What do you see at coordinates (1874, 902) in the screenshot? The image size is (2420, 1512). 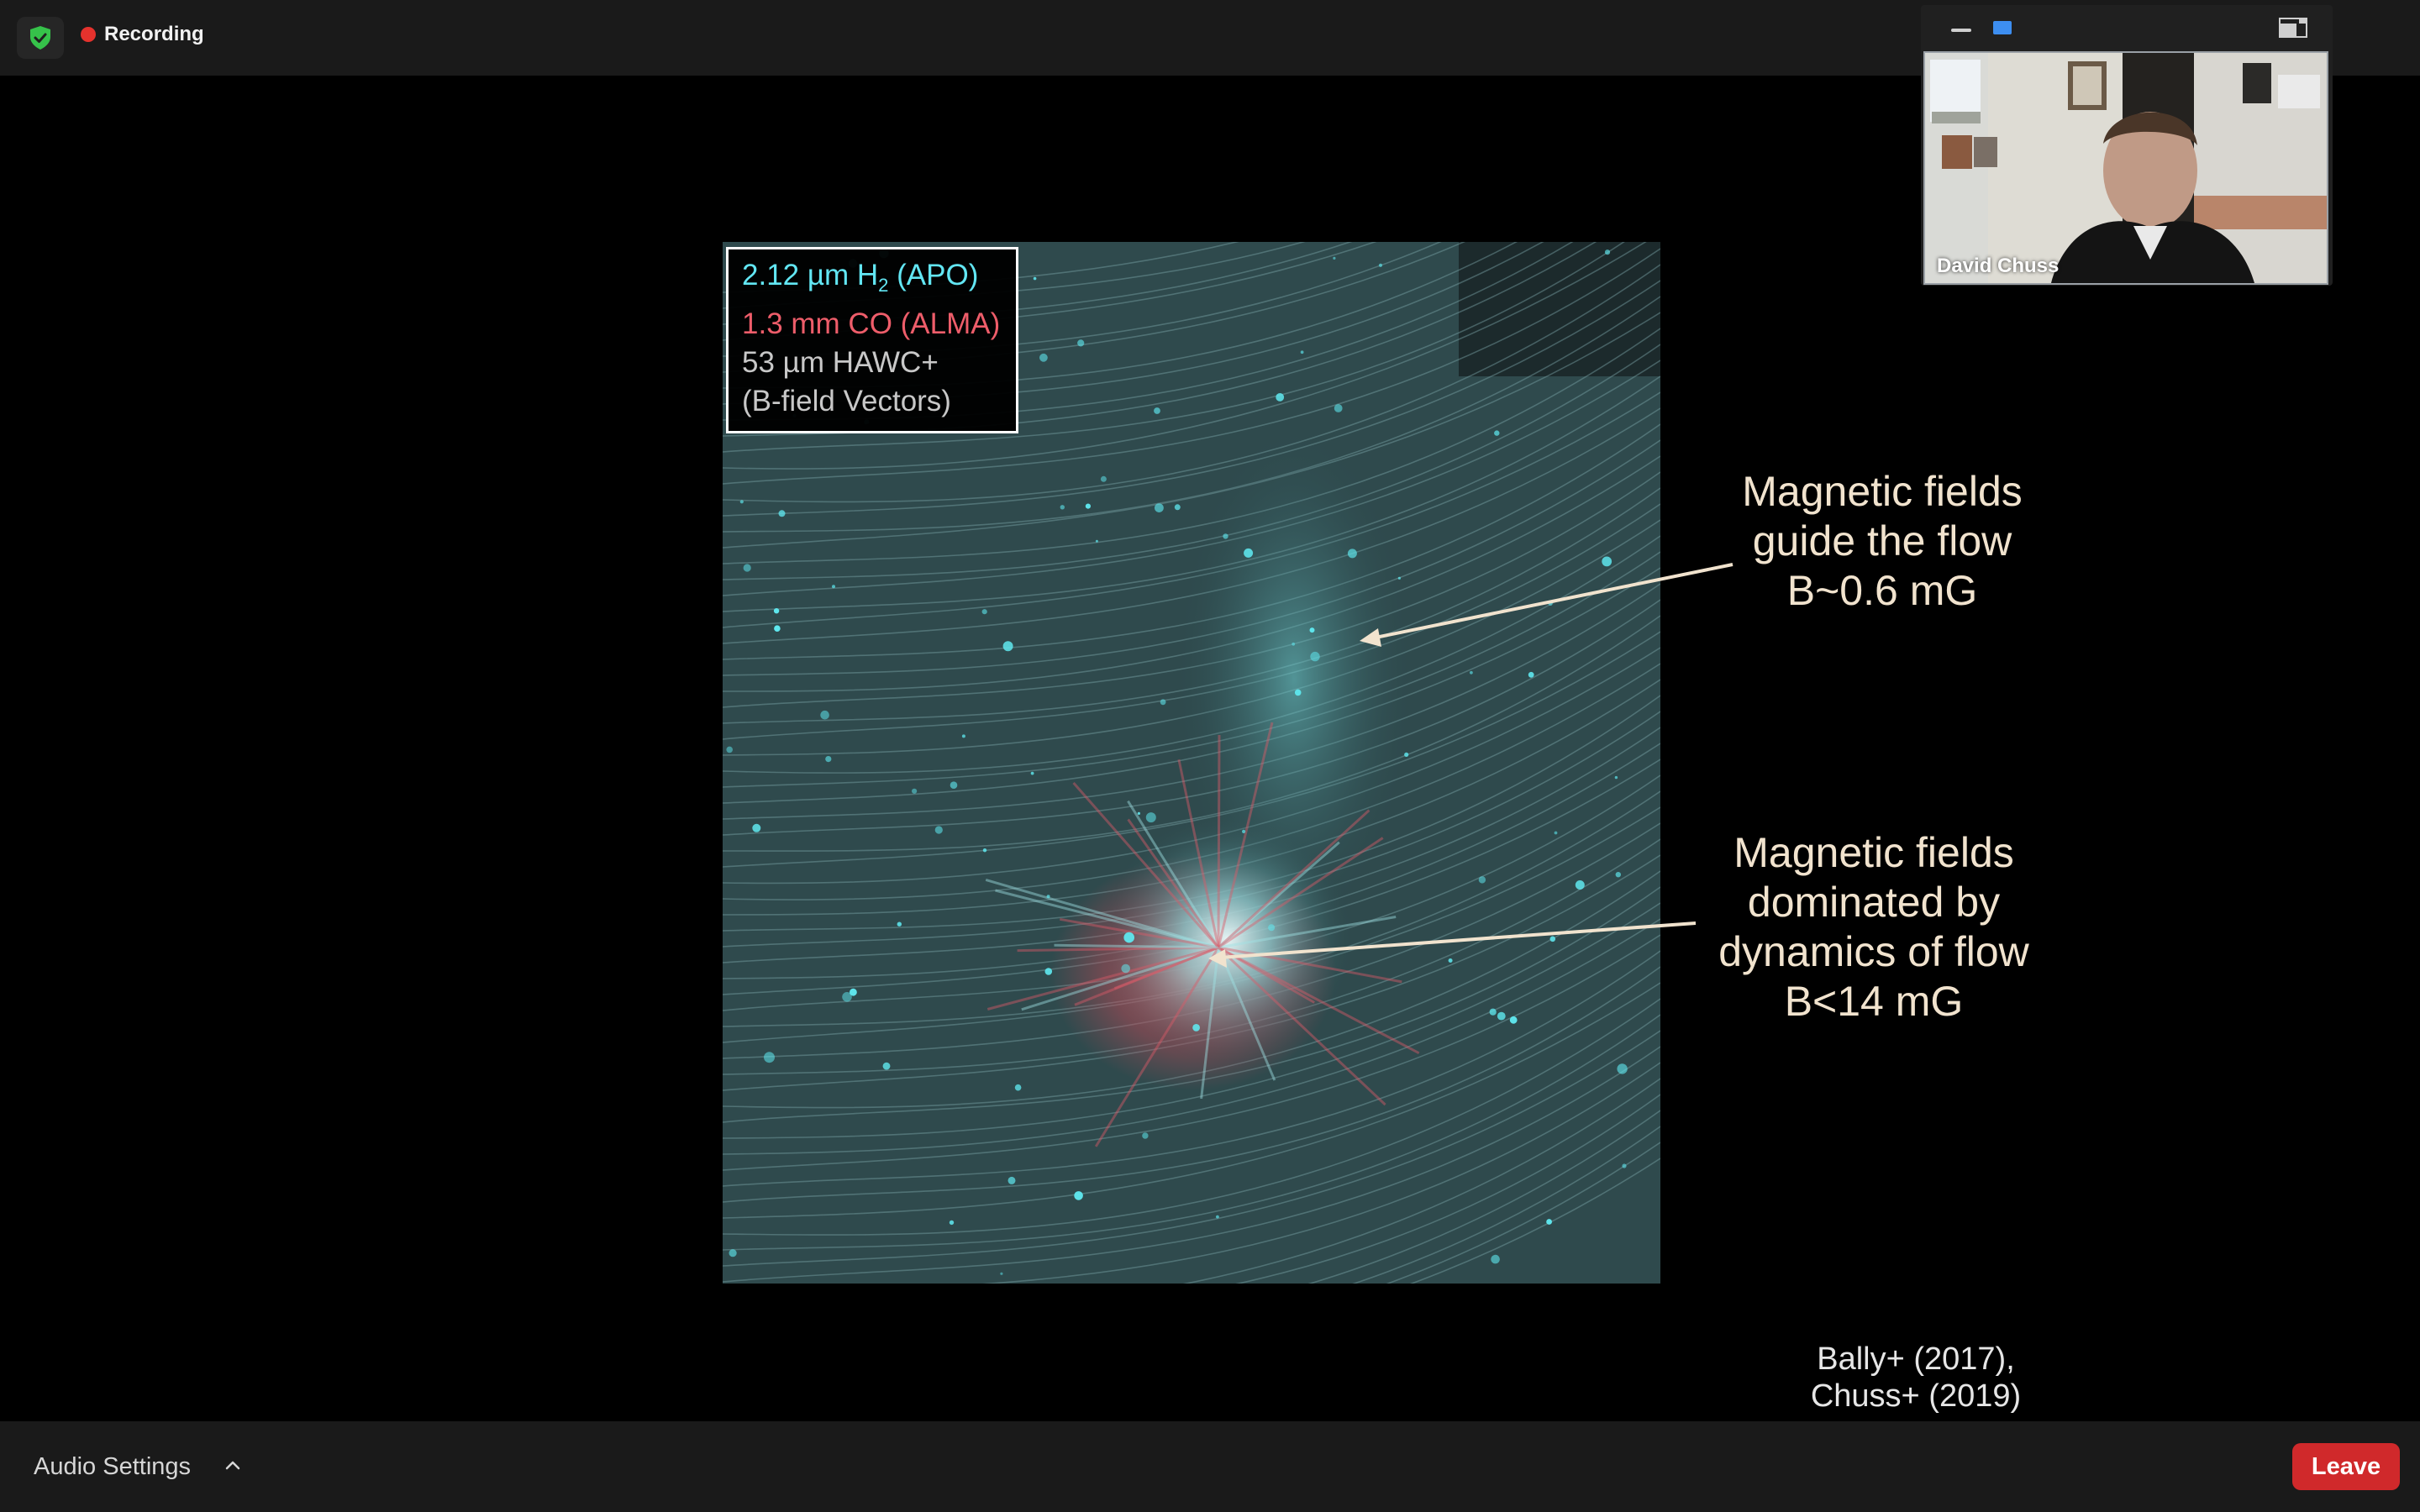 I see `annotation-line: dominated by` at bounding box center [1874, 902].